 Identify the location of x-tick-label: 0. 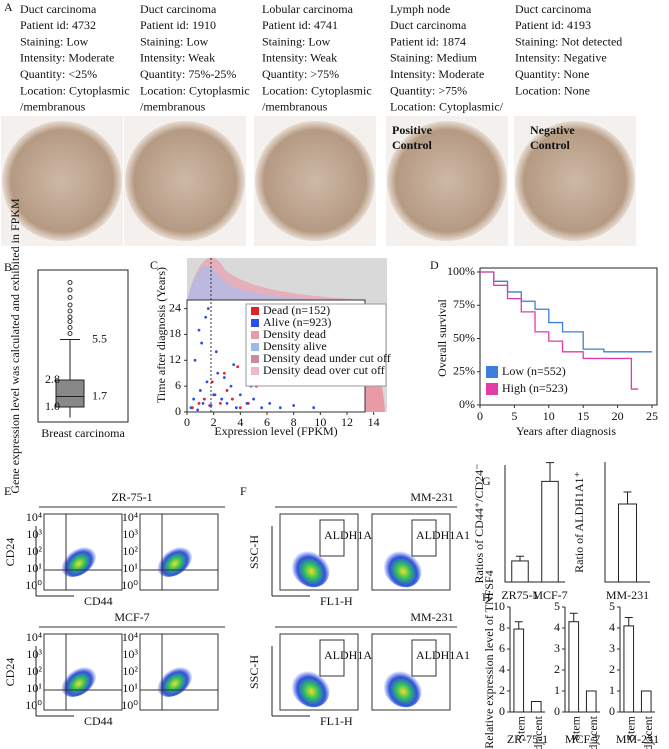
(187, 422).